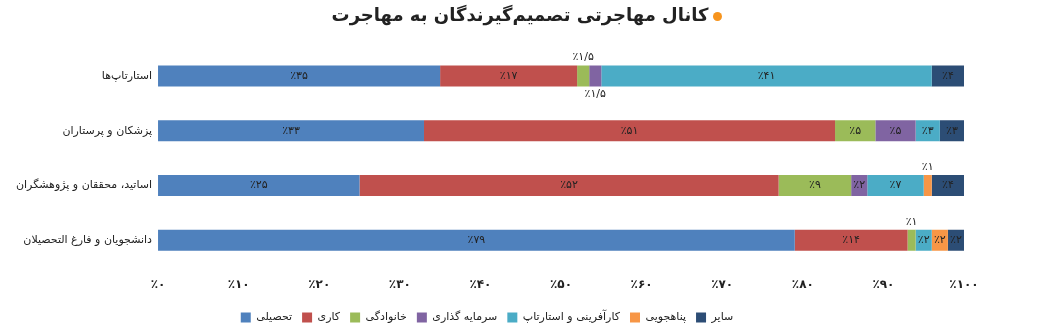  I want to click on legend-label: کارآفرینی و استارتاپ, so click(571, 316).